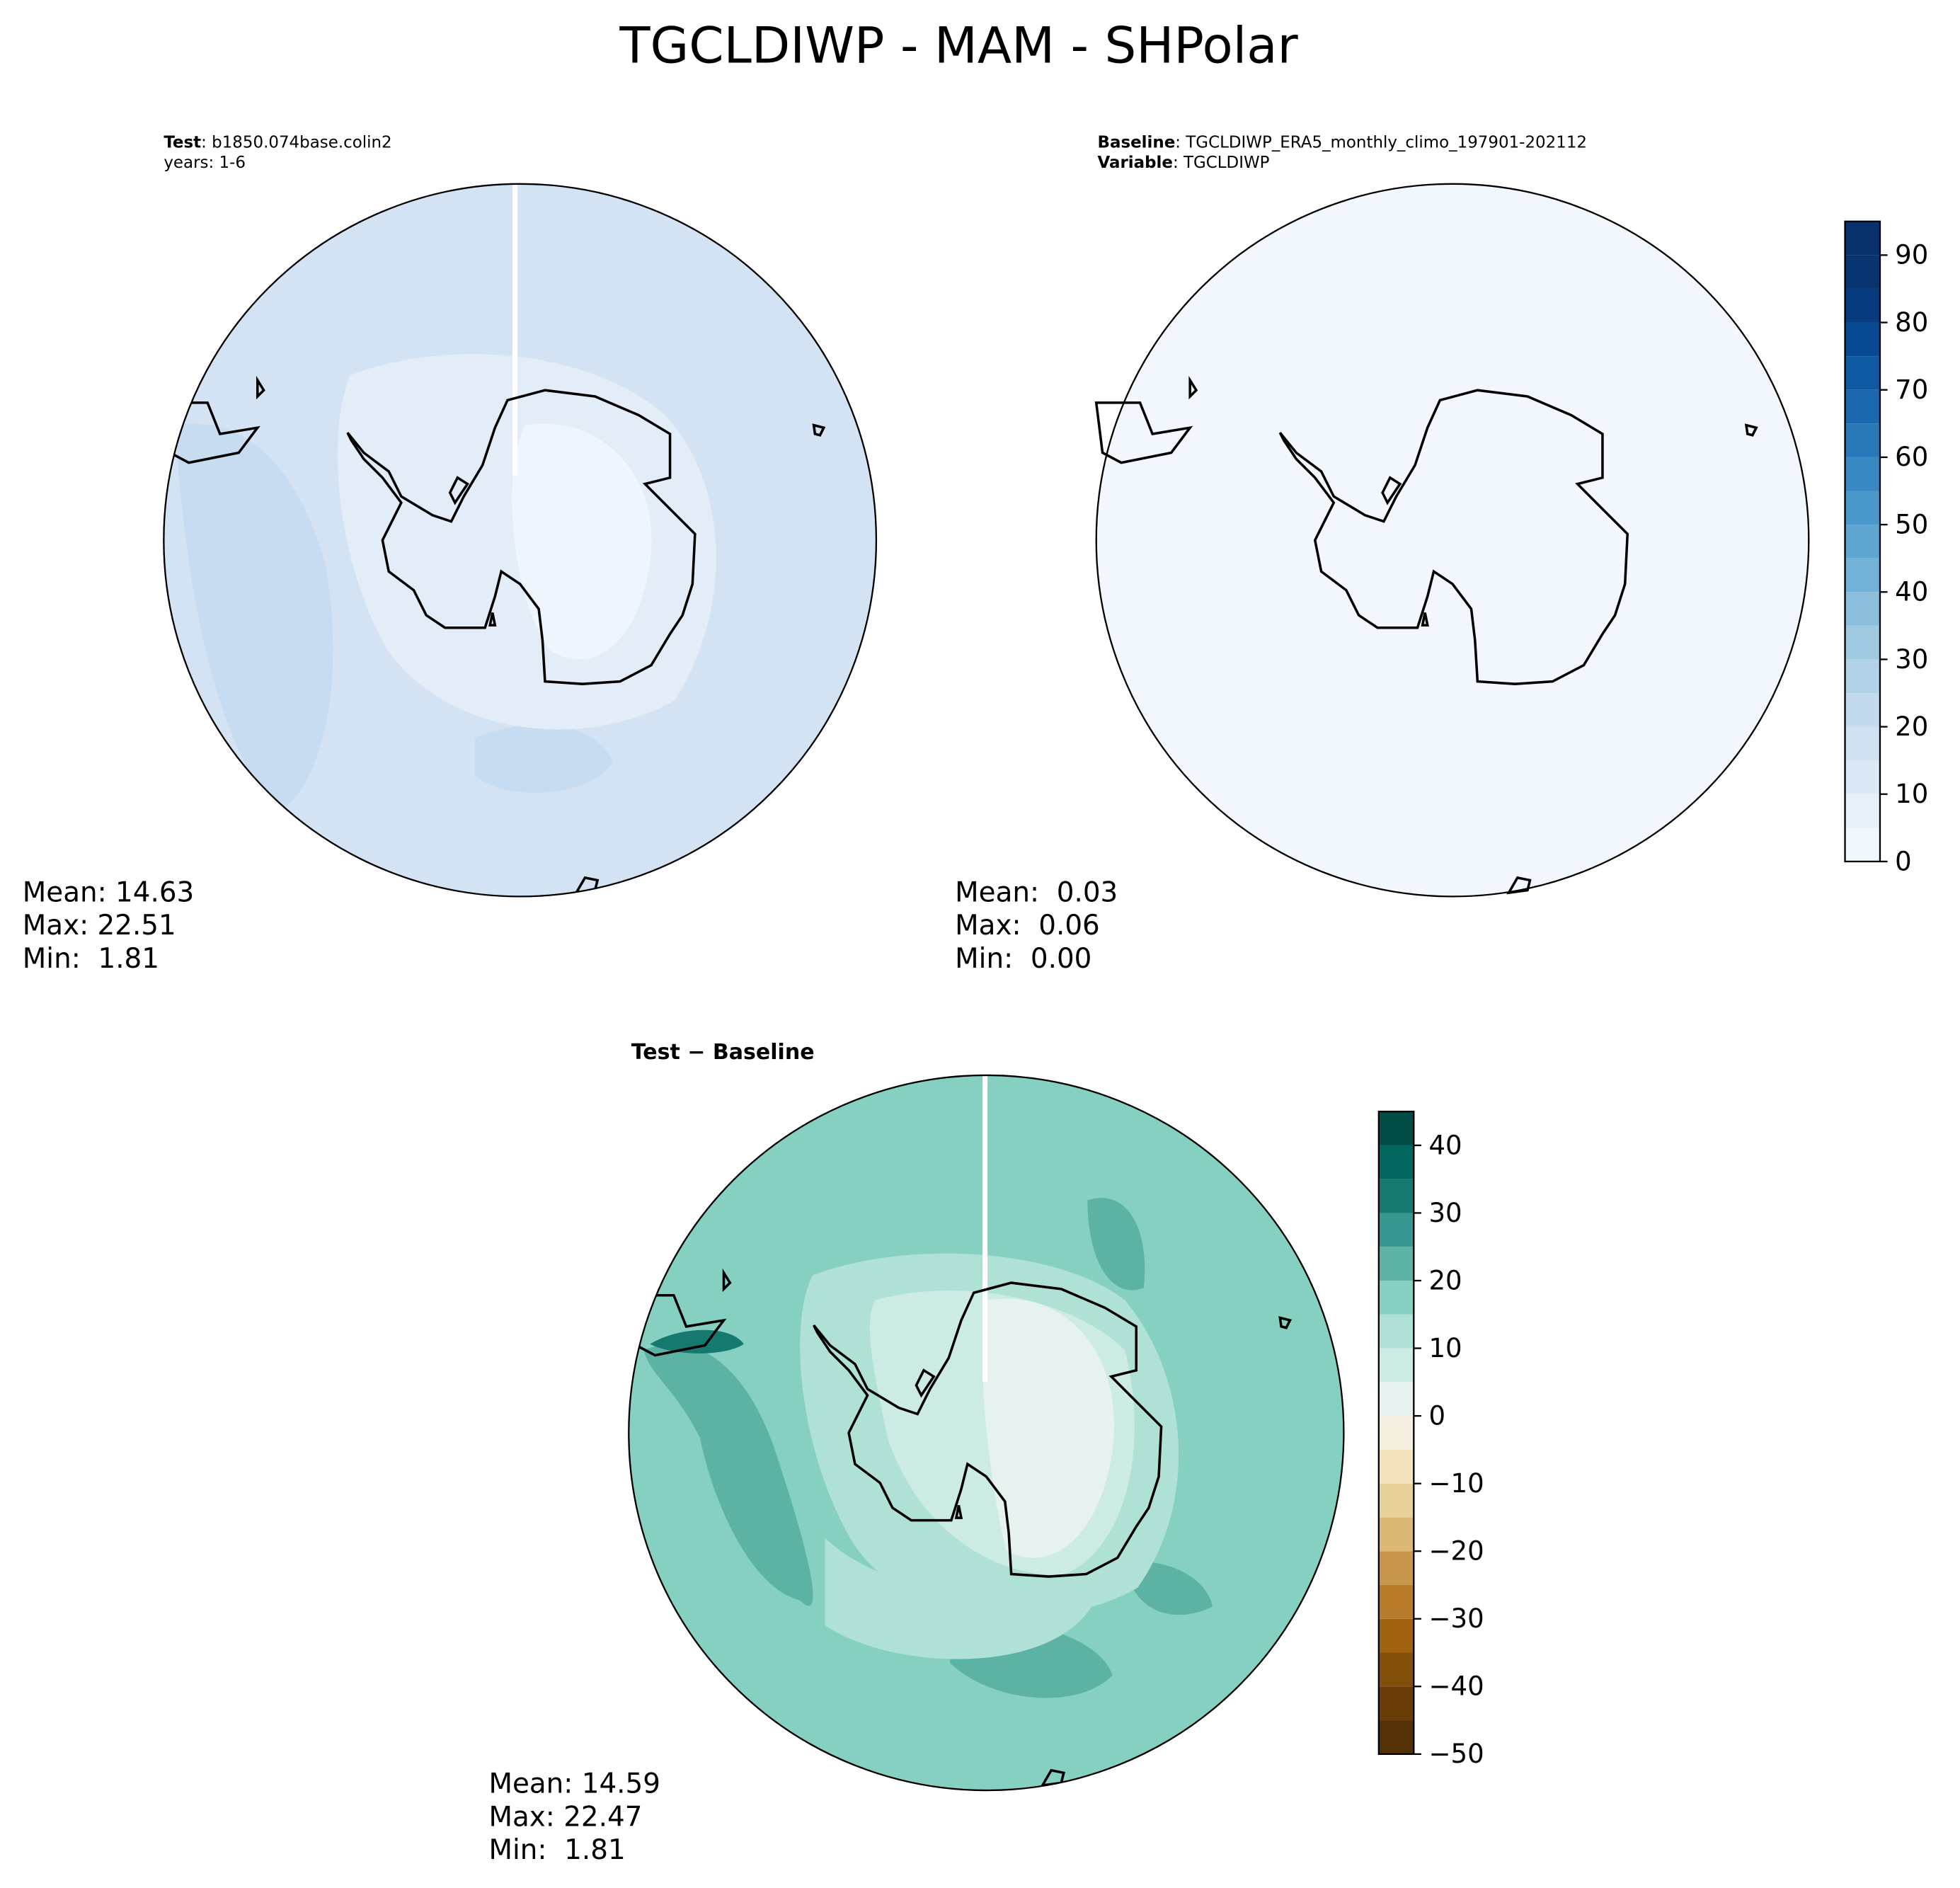  What do you see at coordinates (1911, 457) in the screenshot?
I see `colorbar-tick-label: 60` at bounding box center [1911, 457].